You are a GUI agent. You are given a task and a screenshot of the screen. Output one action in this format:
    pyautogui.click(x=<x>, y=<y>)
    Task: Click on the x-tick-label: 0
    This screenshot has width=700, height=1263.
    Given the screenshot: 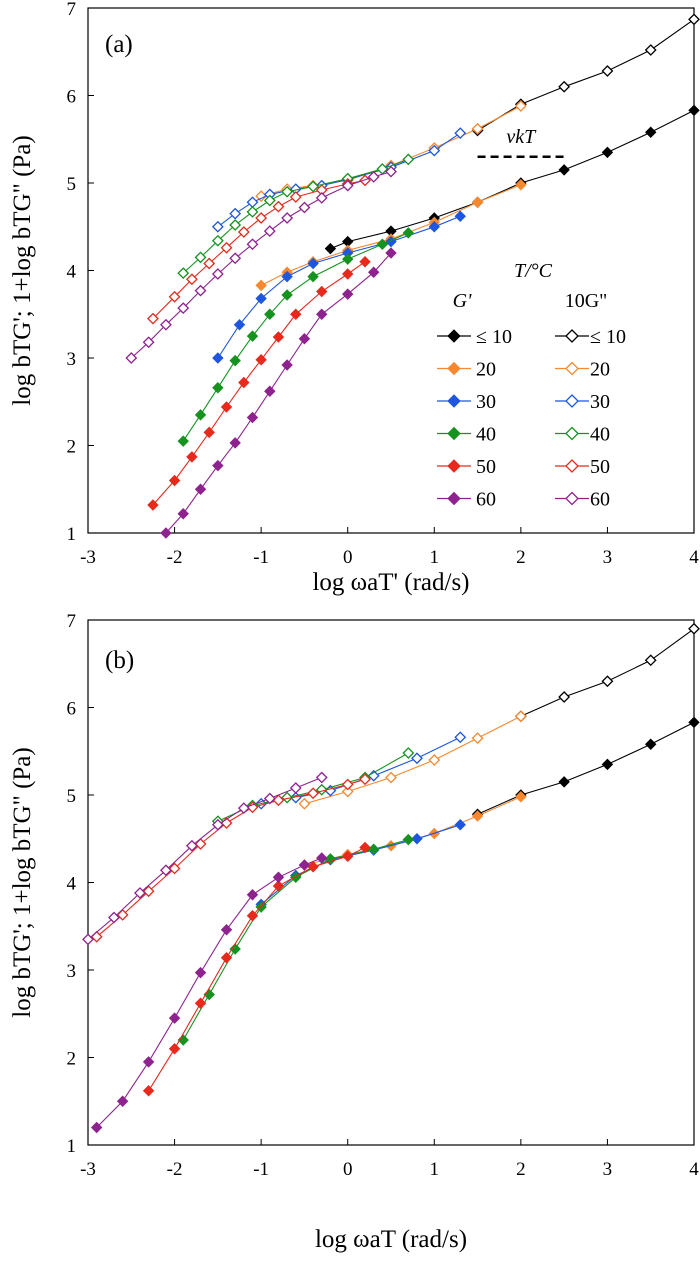 What is the action you would take?
    pyautogui.click(x=348, y=557)
    